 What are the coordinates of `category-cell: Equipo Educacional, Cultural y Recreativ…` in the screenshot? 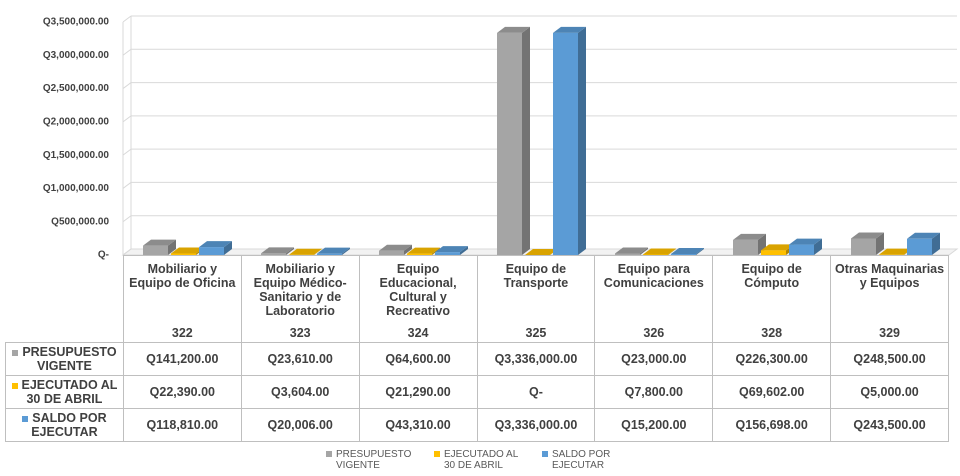 It's located at (418, 299).